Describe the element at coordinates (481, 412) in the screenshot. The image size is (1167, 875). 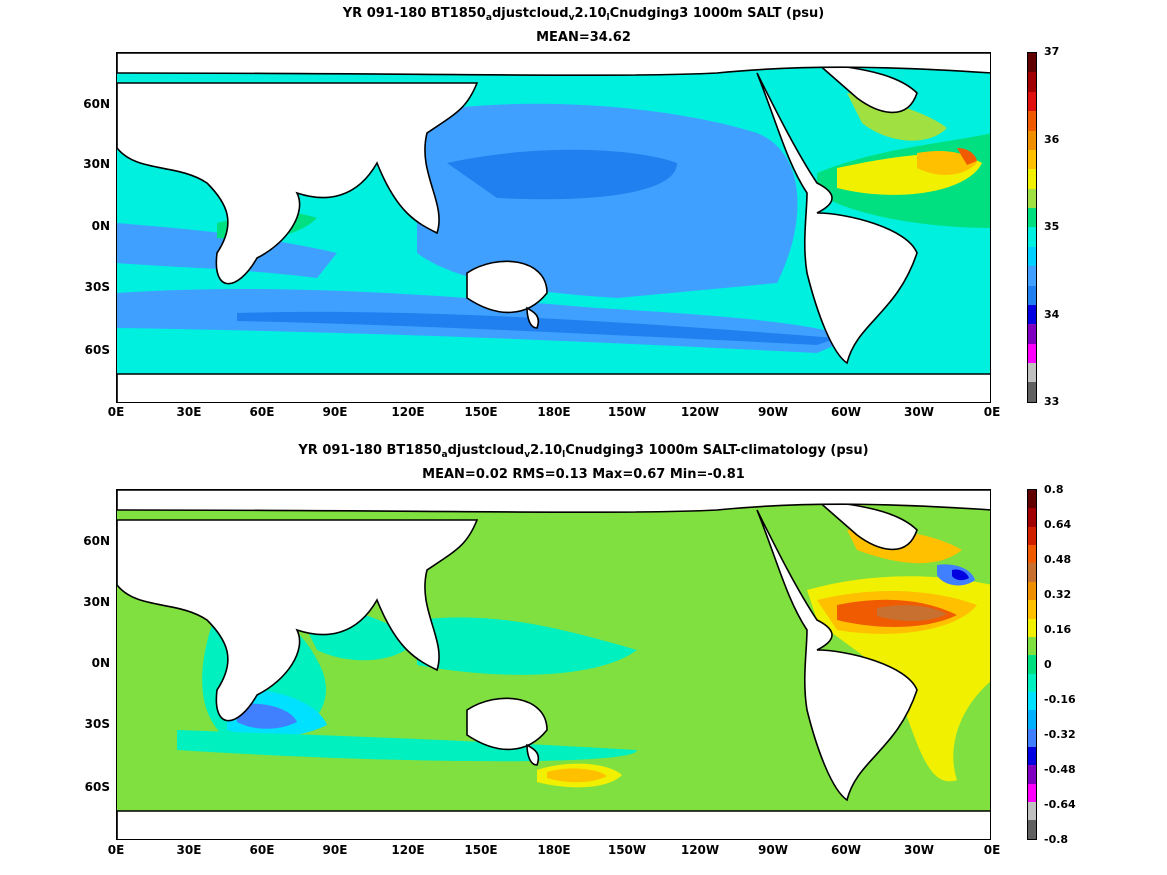
I see `top-lon-label: 150E` at that location.